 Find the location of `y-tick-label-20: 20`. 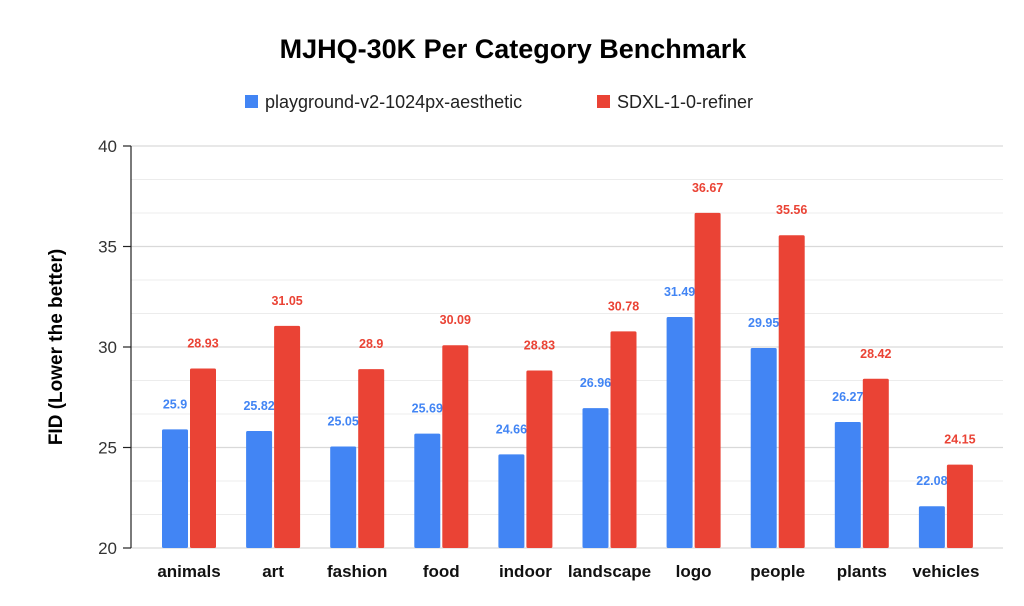

y-tick-label-20: 20 is located at coordinates (107, 548).